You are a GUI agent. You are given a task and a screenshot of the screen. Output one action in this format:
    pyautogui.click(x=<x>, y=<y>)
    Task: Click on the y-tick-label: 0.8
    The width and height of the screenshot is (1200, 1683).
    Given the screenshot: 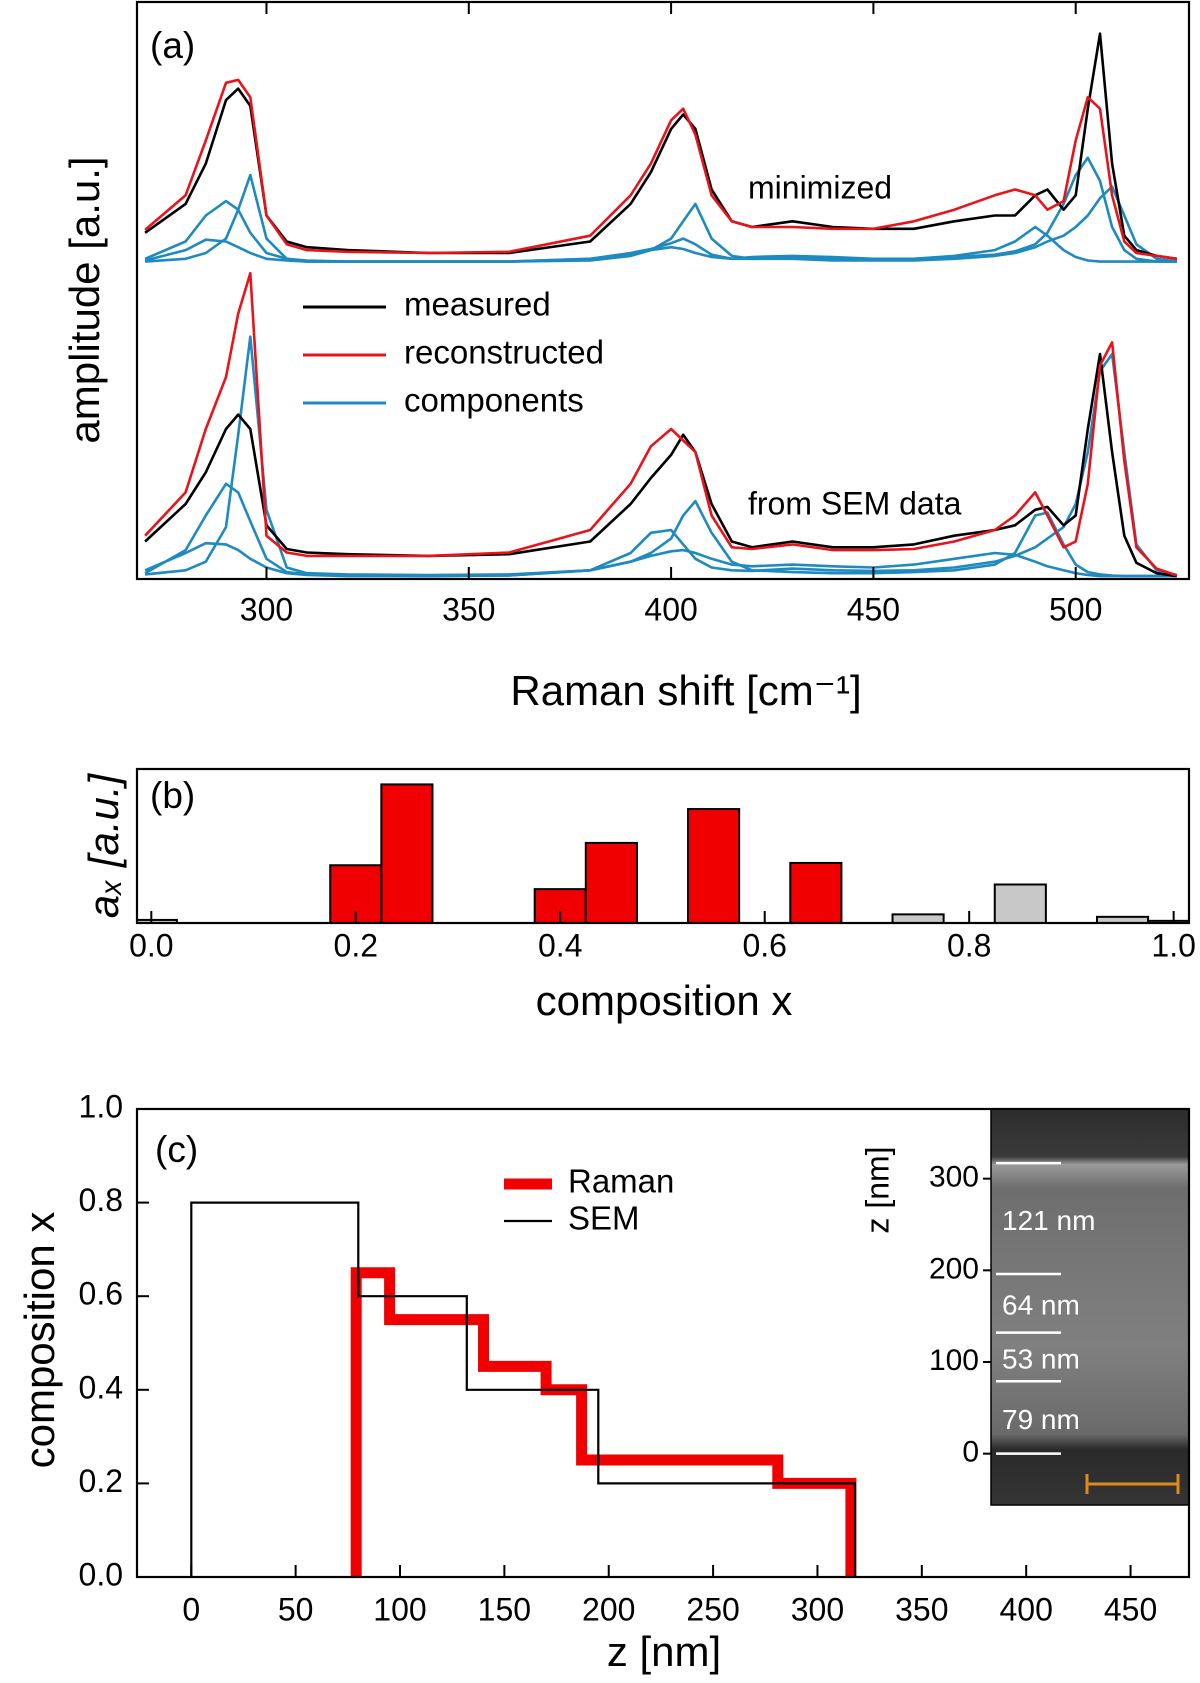 What is the action you would take?
    pyautogui.click(x=101, y=1200)
    